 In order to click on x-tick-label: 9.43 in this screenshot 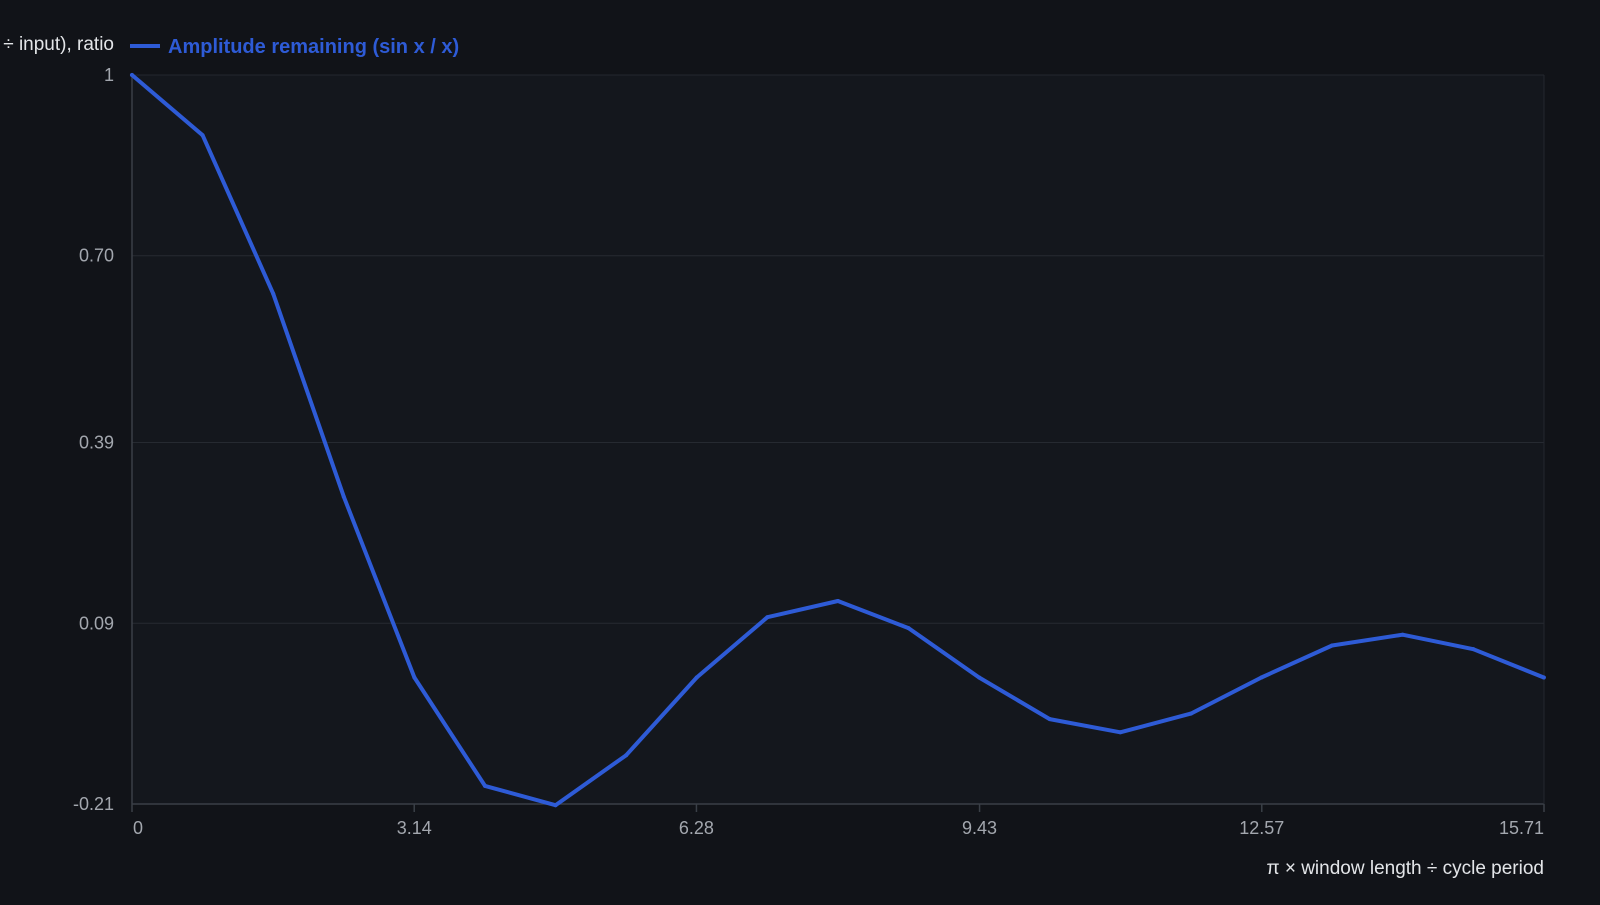, I will do `click(979, 828)`.